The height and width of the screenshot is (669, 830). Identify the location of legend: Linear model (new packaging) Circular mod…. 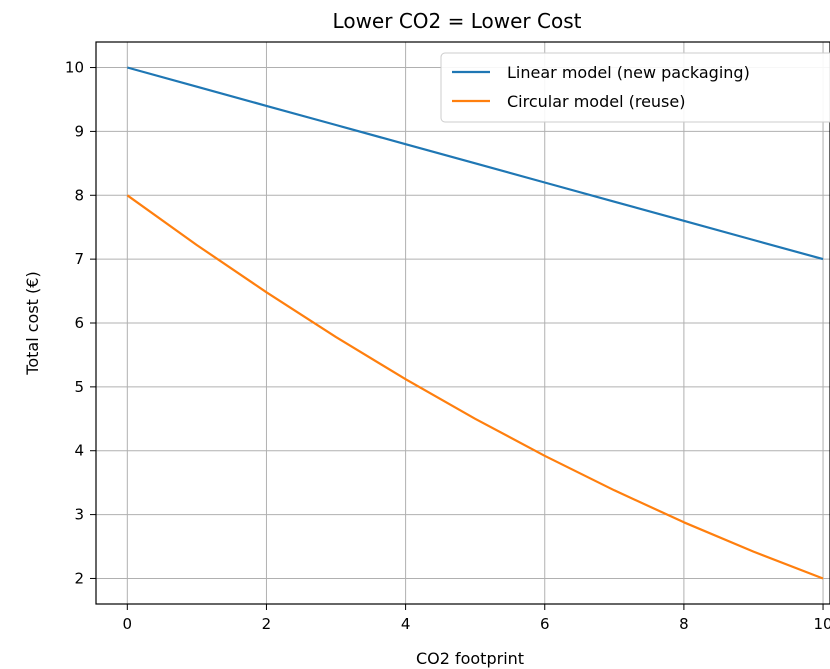
(635, 87).